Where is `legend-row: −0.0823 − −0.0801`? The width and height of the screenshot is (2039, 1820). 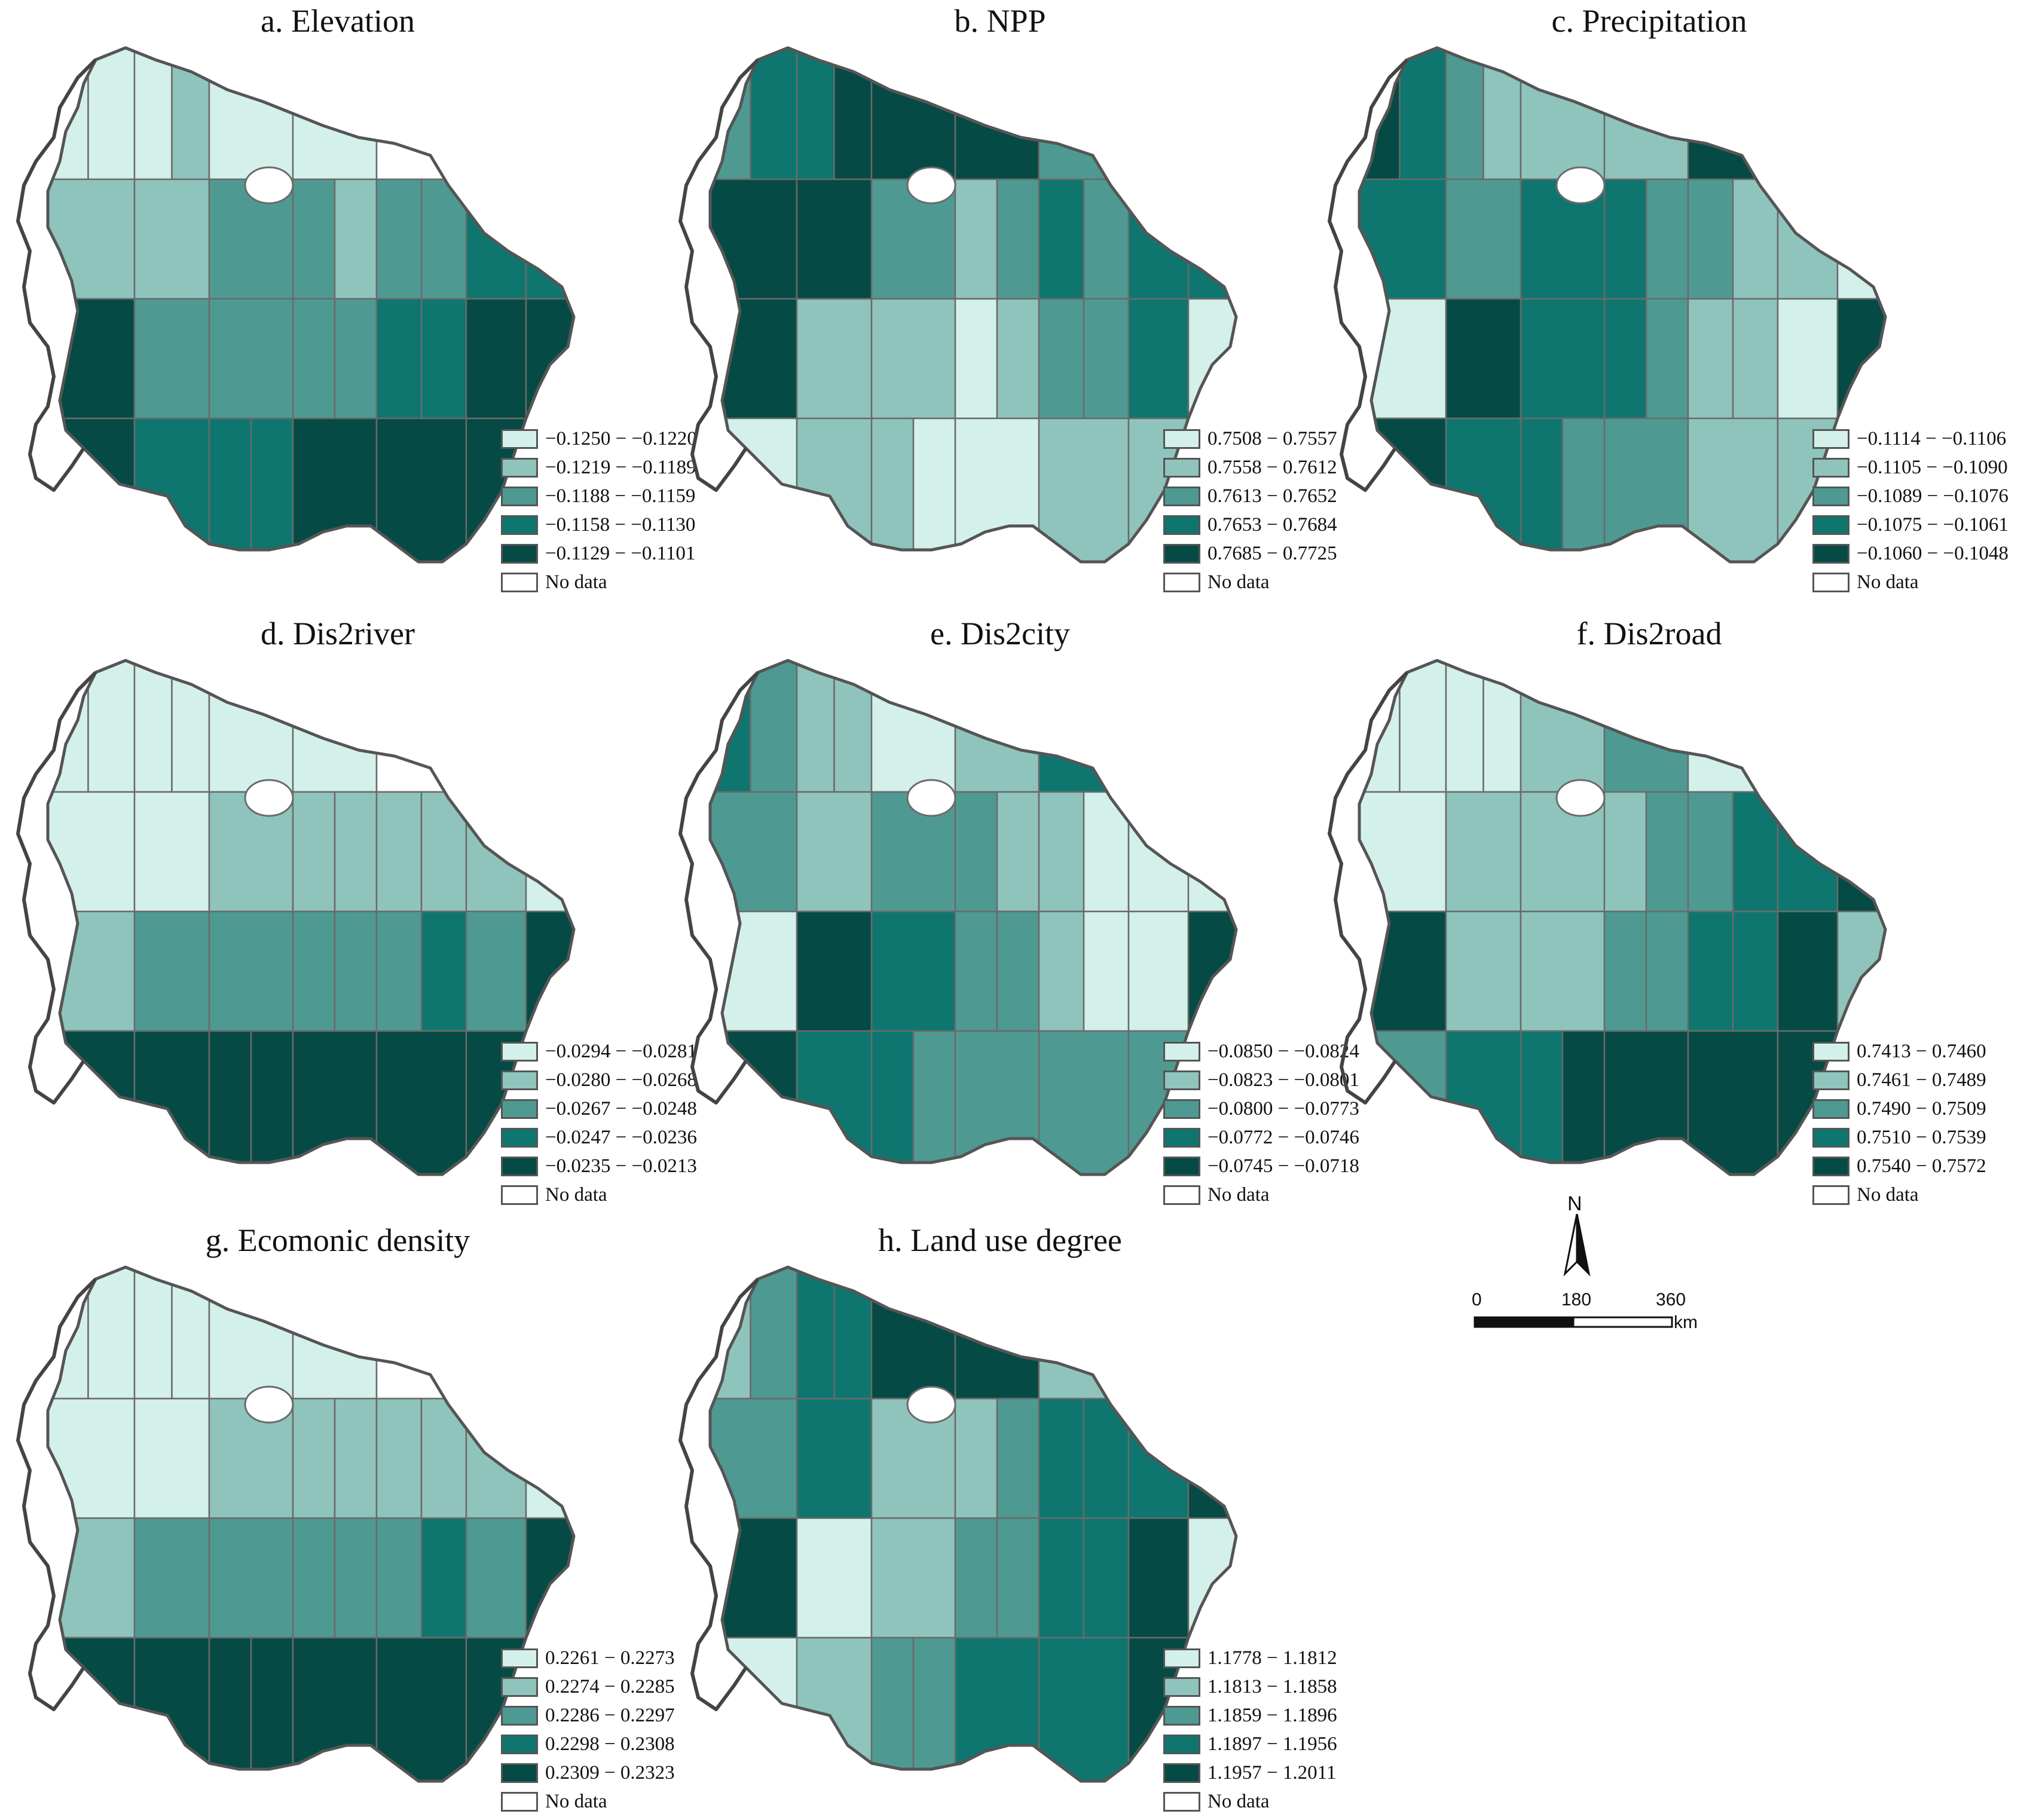
legend-row: −0.0823 − −0.0801 is located at coordinates (1261, 1080).